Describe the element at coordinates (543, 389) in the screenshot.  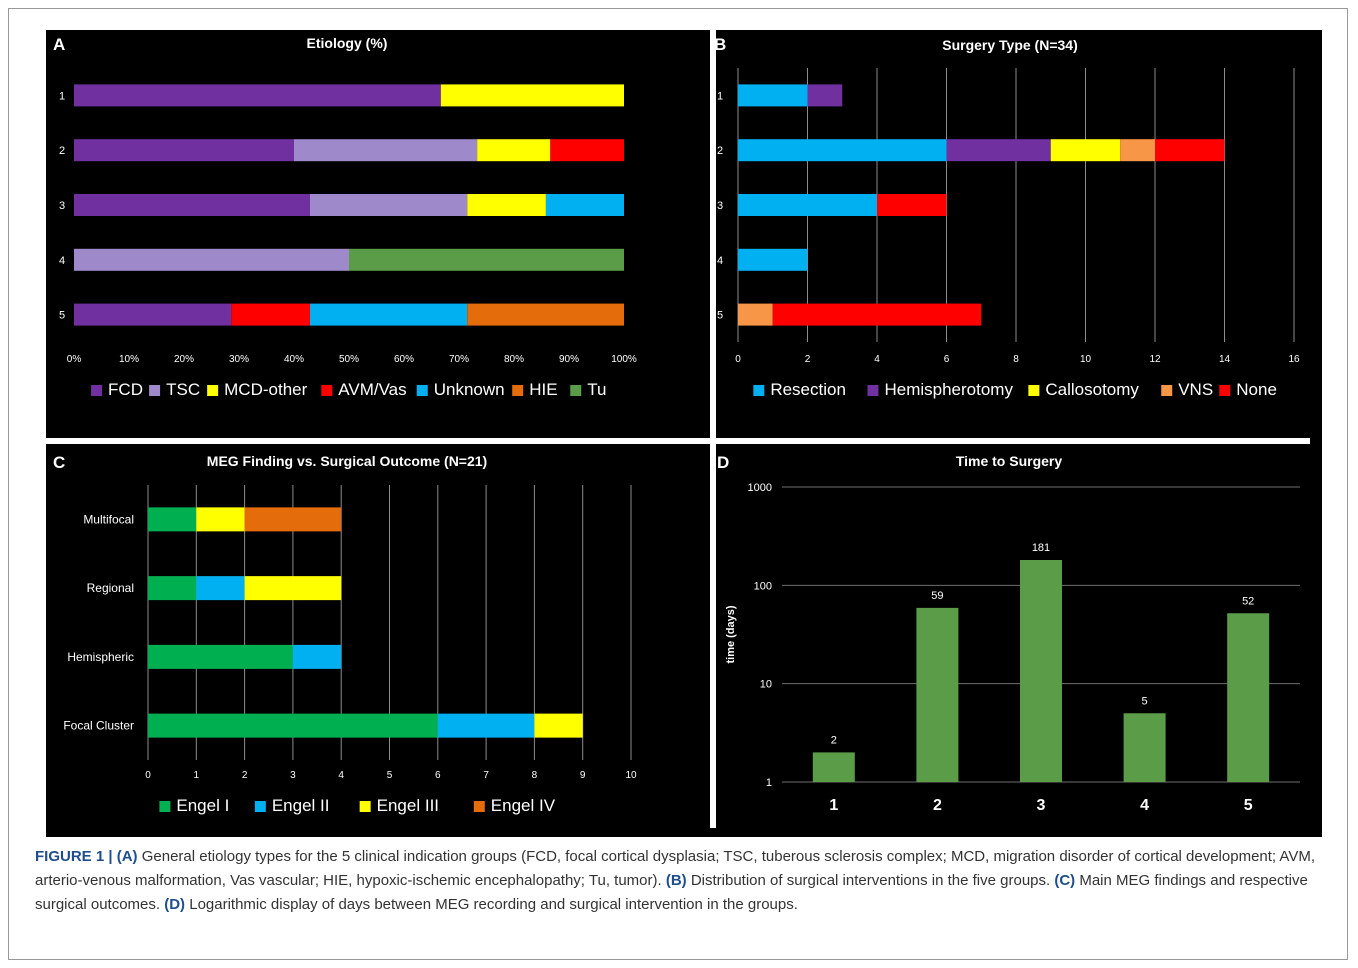
I see `legend-entry: HIE` at that location.